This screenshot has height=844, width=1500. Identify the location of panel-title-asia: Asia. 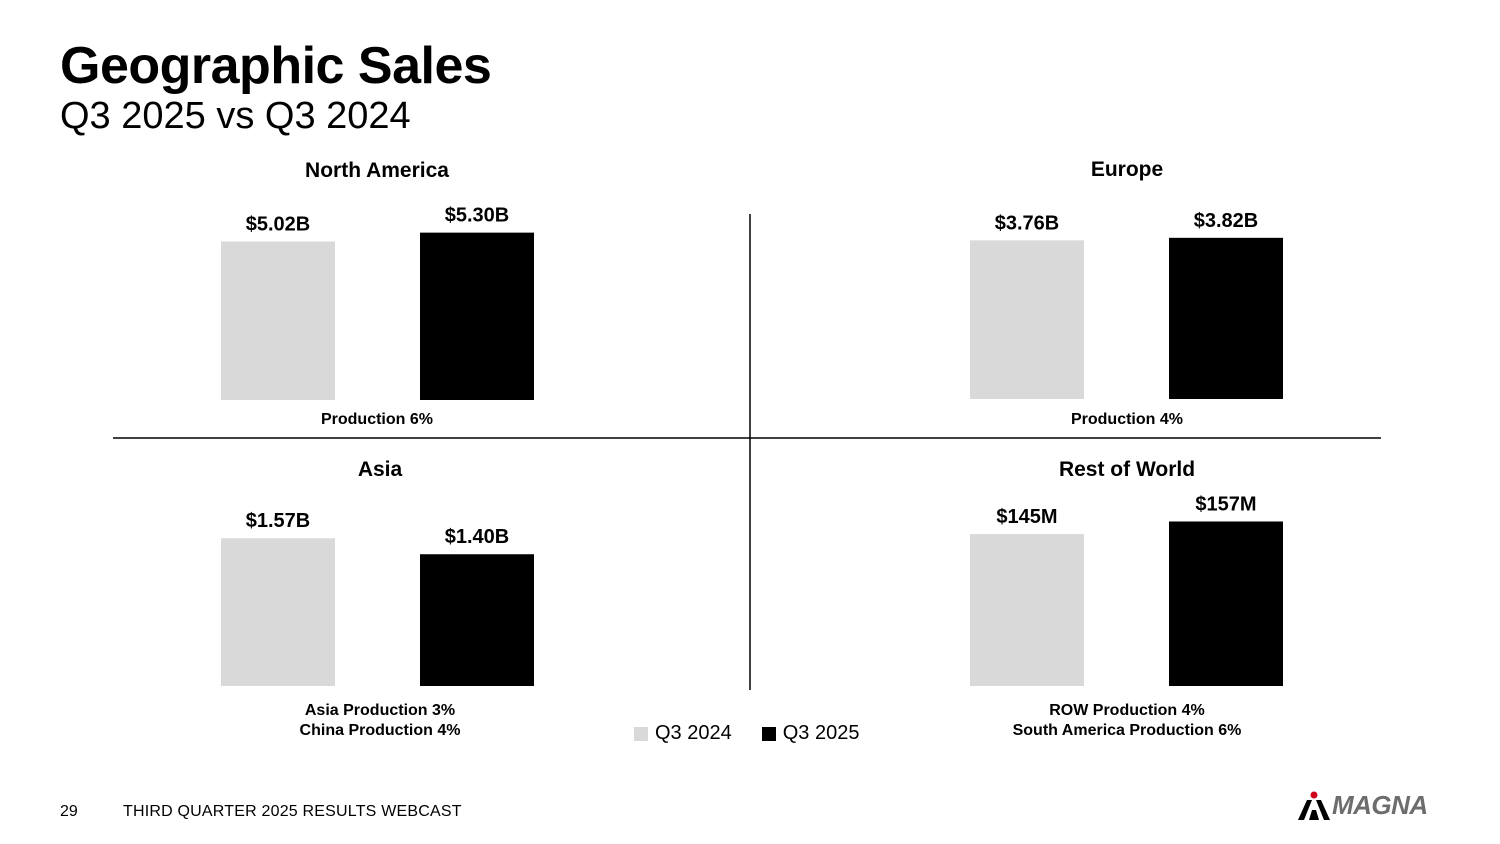
(380, 469).